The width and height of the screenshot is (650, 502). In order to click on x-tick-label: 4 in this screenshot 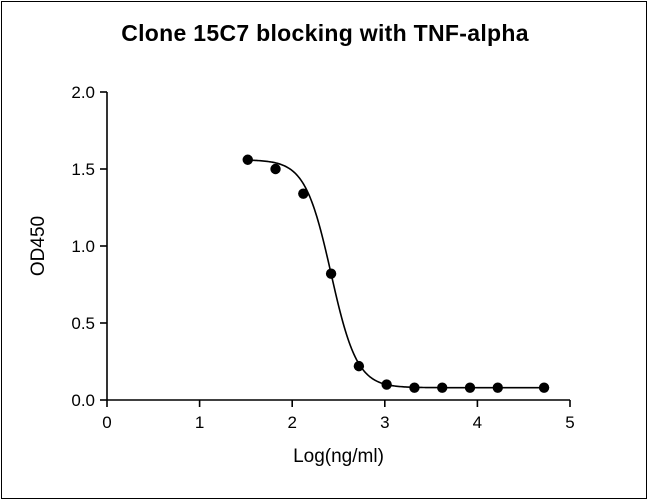, I will do `click(477, 422)`.